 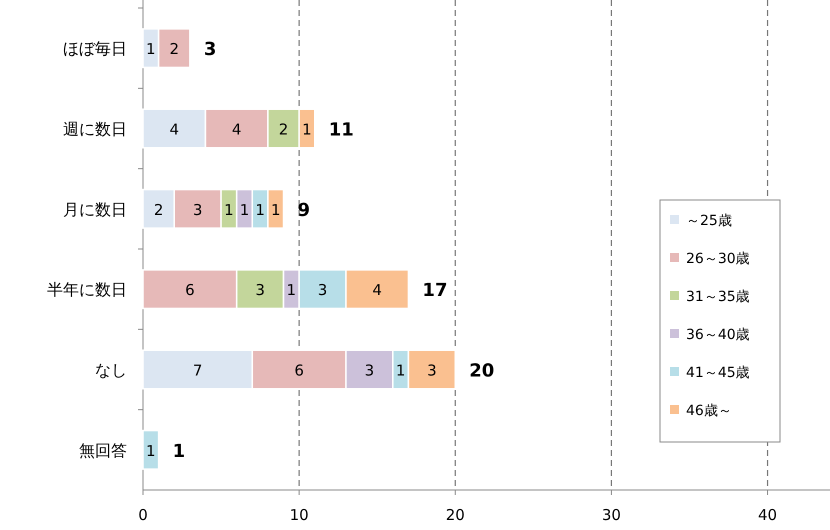 What do you see at coordinates (95, 48) in the screenshot?
I see `y-tick-label: ほぼ毎日` at bounding box center [95, 48].